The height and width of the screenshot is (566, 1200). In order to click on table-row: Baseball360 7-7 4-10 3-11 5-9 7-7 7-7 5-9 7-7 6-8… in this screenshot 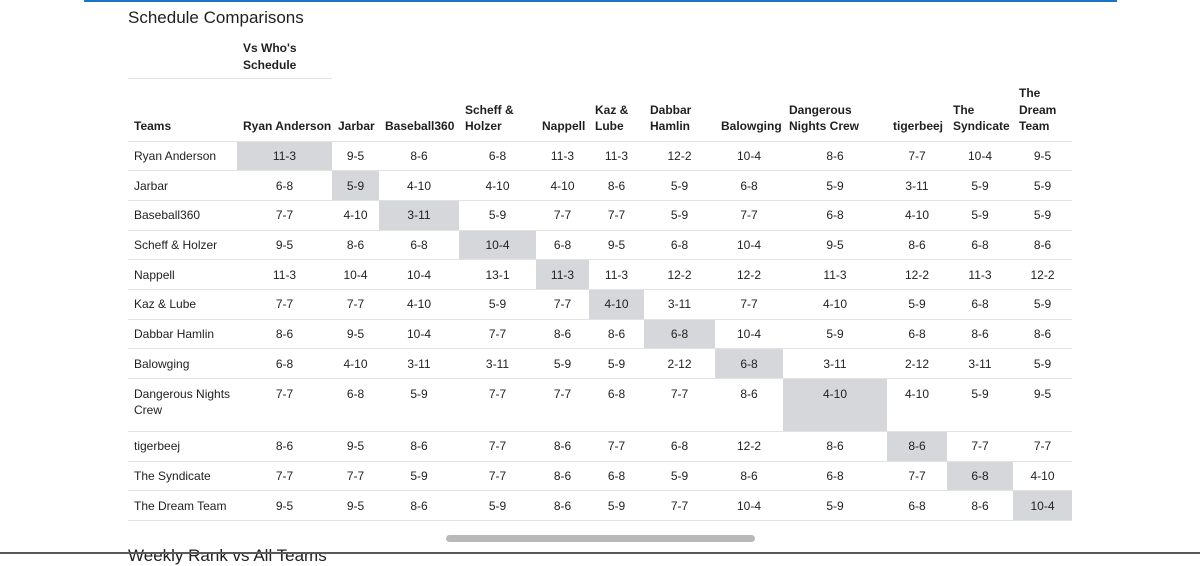, I will do `click(600, 215)`.